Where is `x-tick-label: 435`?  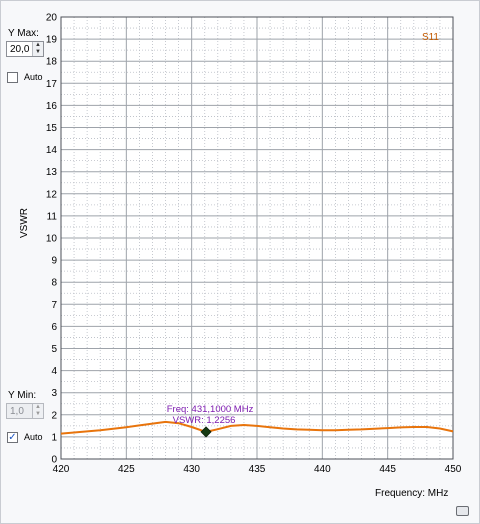
x-tick-label: 435 is located at coordinates (257, 469).